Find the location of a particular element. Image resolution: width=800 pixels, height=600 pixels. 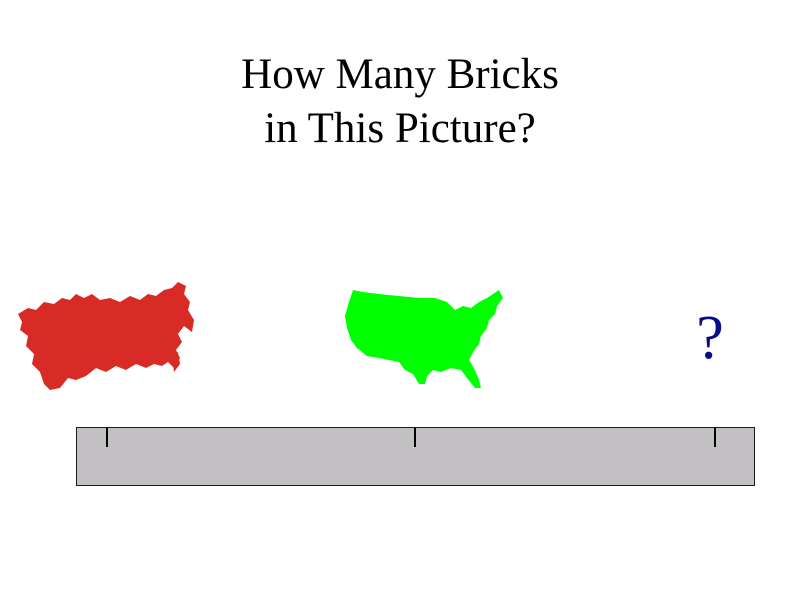

ussr-map-shape is located at coordinates (106, 336).